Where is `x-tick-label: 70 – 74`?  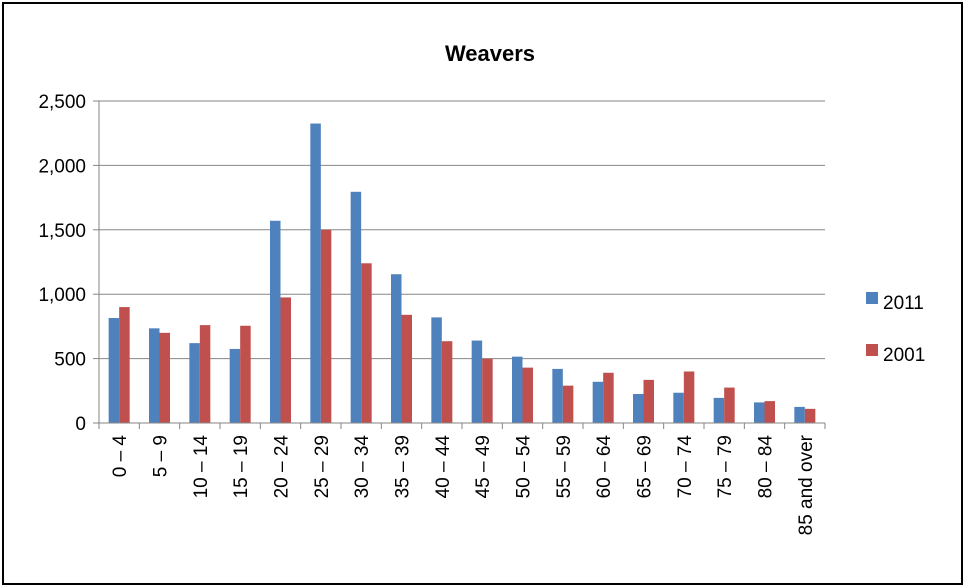 x-tick-label: 70 – 74 is located at coordinates (685, 467).